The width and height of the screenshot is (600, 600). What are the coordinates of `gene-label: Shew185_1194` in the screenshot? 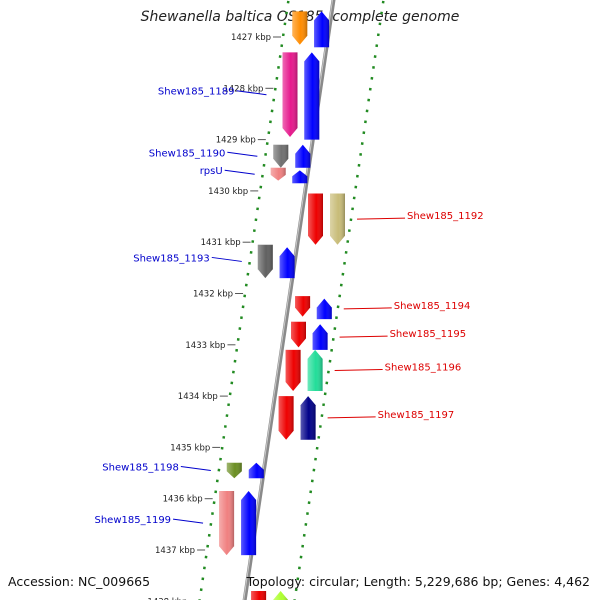 It's located at (432, 306).